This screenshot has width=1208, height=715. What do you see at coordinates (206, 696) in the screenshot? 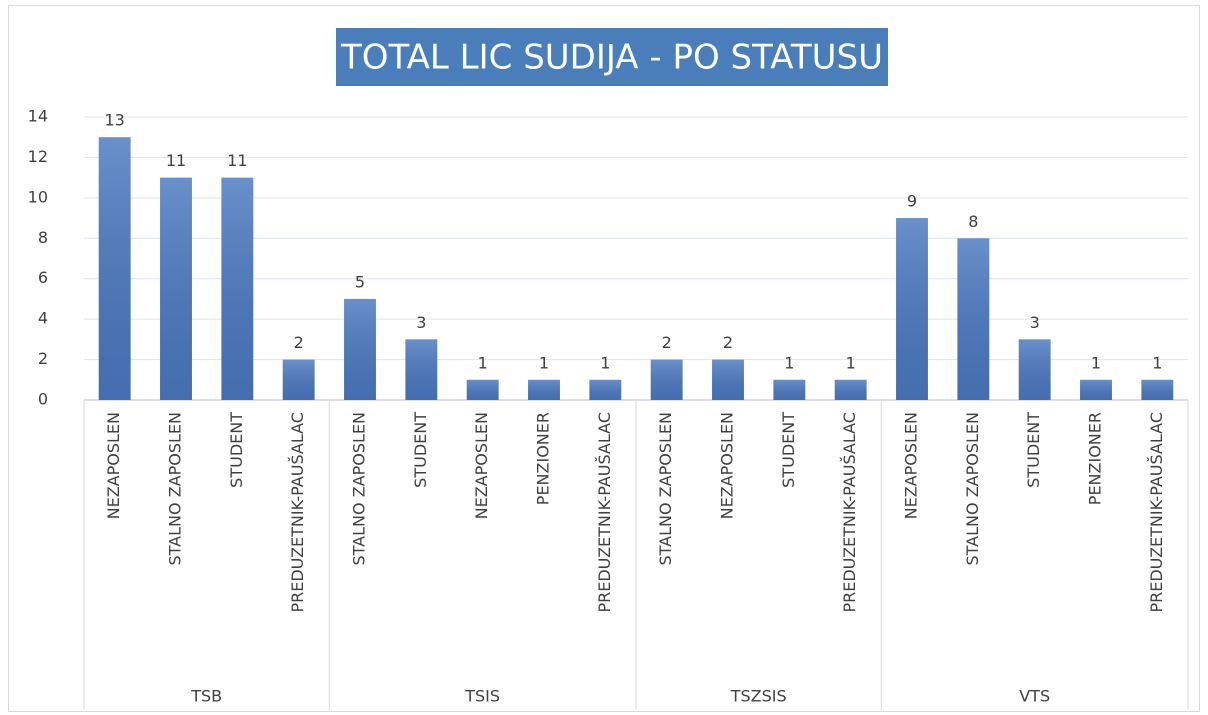
I see `group-label: TSB` at bounding box center [206, 696].